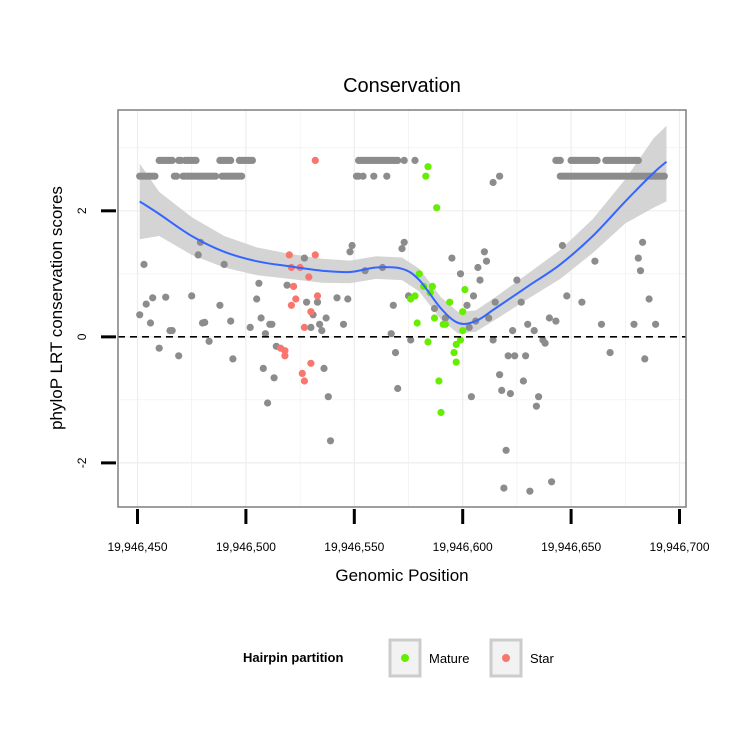  What do you see at coordinates (246, 547) in the screenshot?
I see `x-tick-label: 19,946,500` at bounding box center [246, 547].